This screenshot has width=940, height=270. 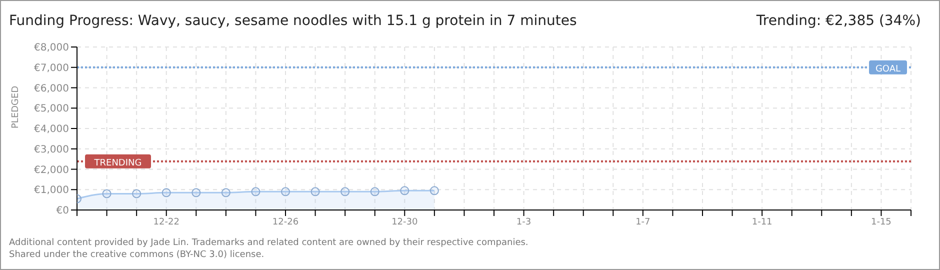 I want to click on x-tick-label: 1-3, so click(x=524, y=222).